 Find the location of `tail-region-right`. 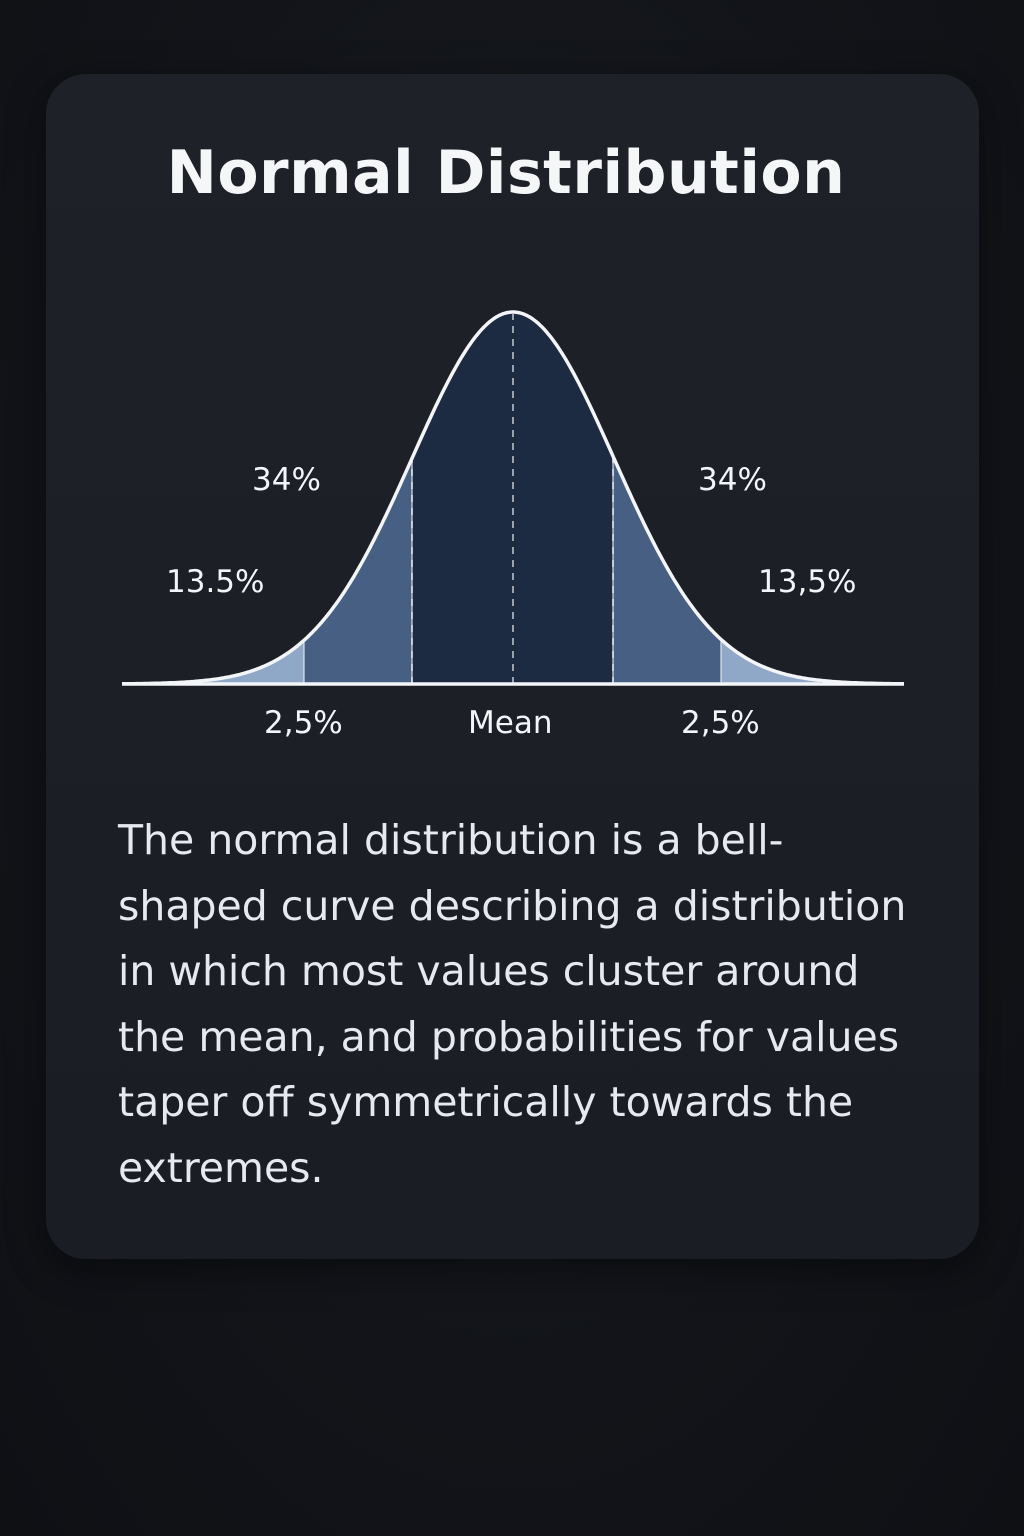

tail-region-right is located at coordinates (861, 498).